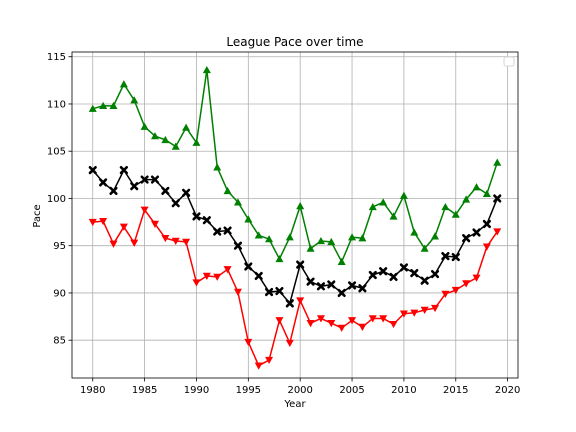  Describe the element at coordinates (196, 390) in the screenshot. I see `x-tick-label: 1990` at that location.